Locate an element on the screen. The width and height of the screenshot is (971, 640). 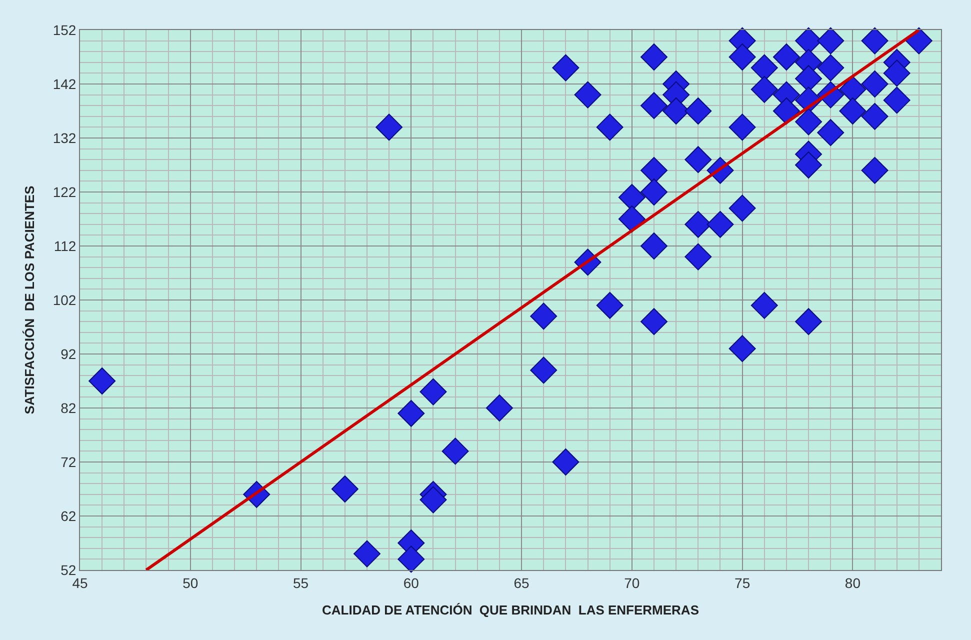
y-tick-label: 122 is located at coordinates (64, 192).